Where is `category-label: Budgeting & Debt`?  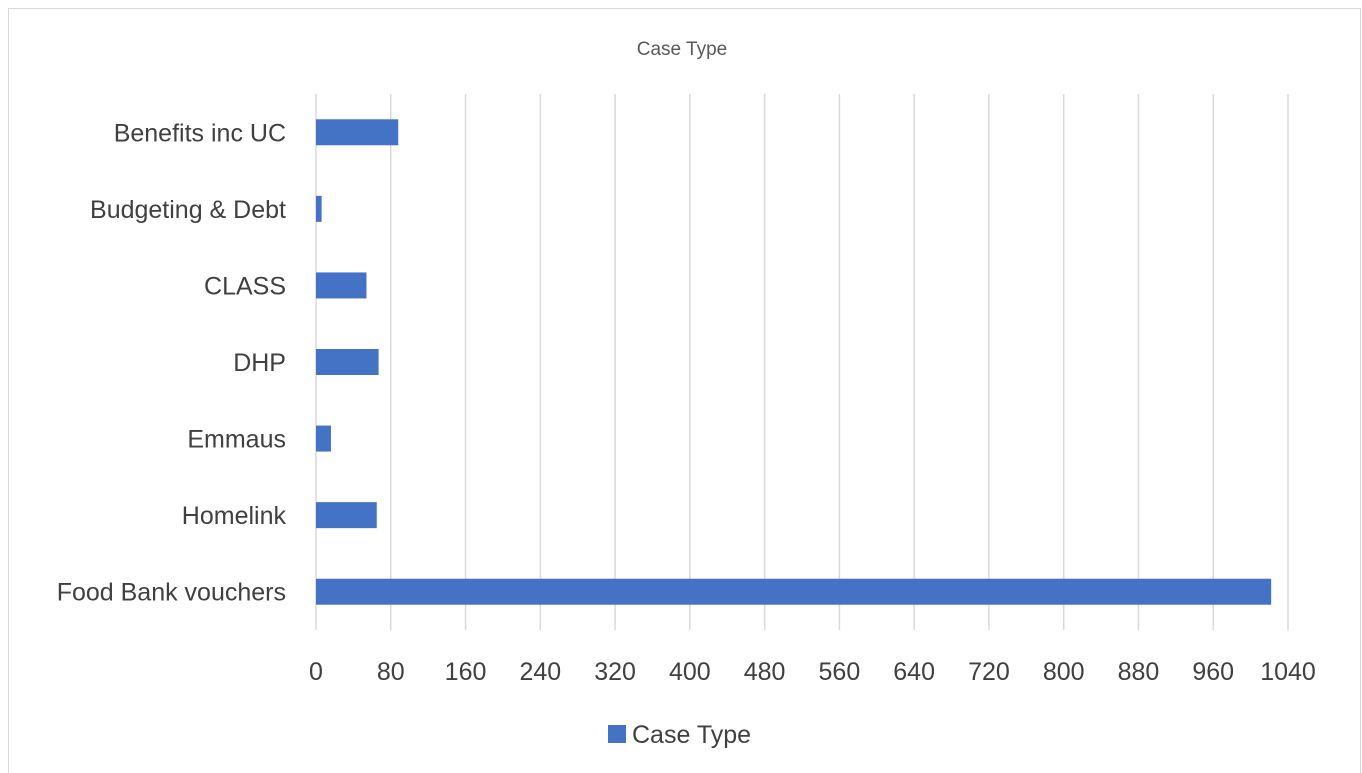
category-label: Budgeting & Debt is located at coordinates (188, 210).